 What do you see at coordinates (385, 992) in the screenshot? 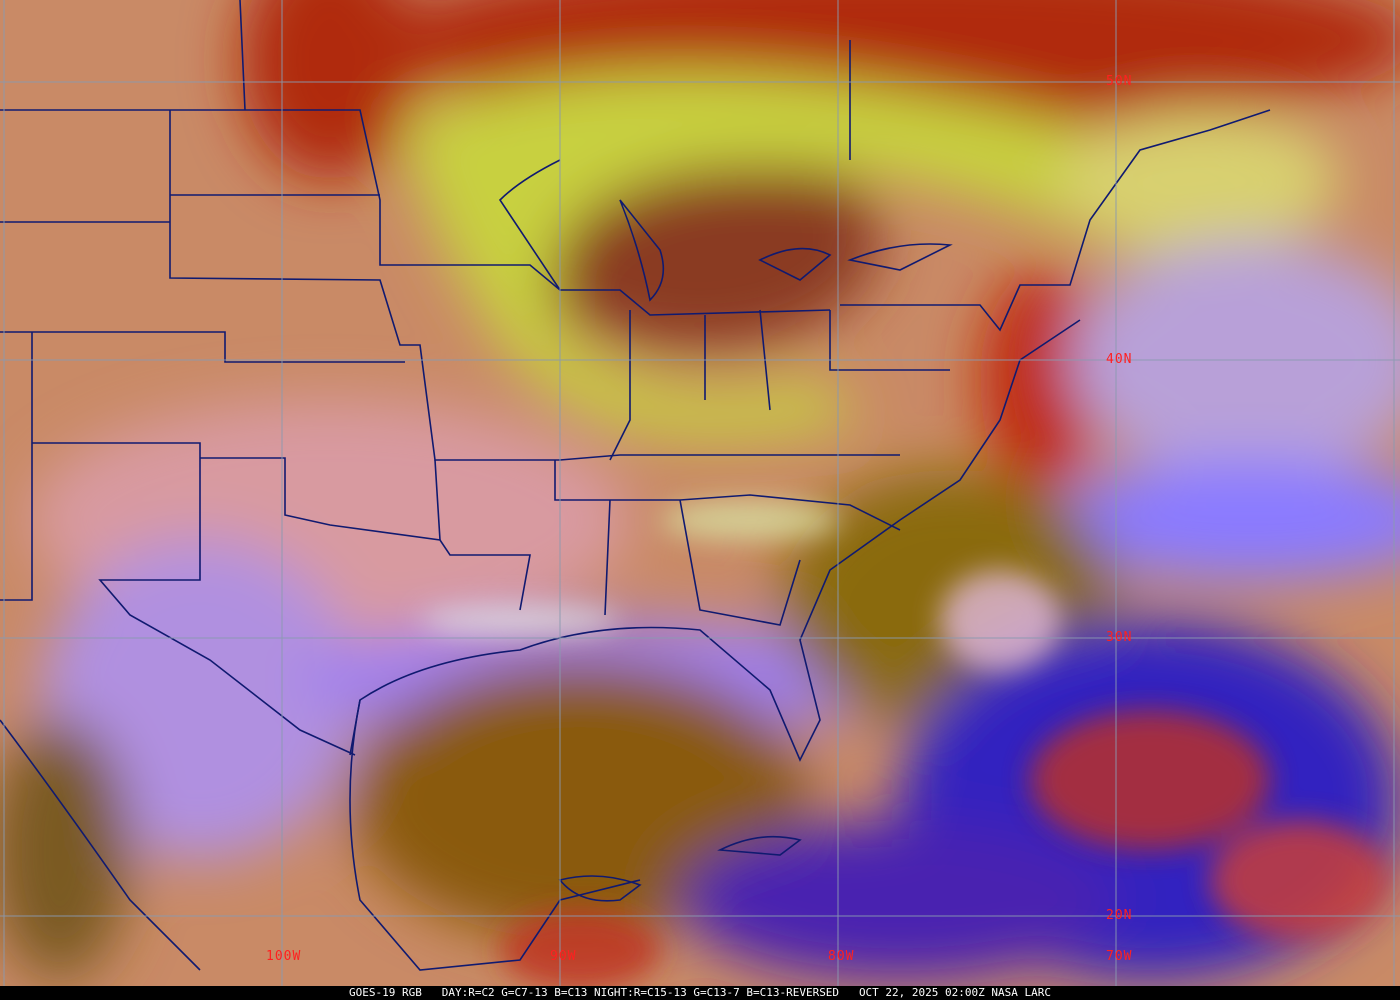
I see `caption-satellite: GOES-19 RGB` at bounding box center [385, 992].